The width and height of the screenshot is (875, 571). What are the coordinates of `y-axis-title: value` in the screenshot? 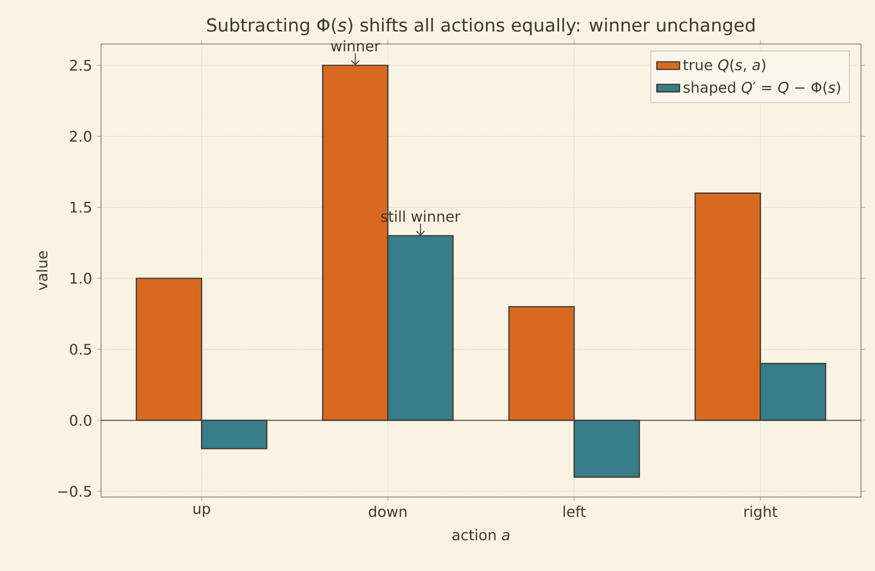 It's located at (42, 270).